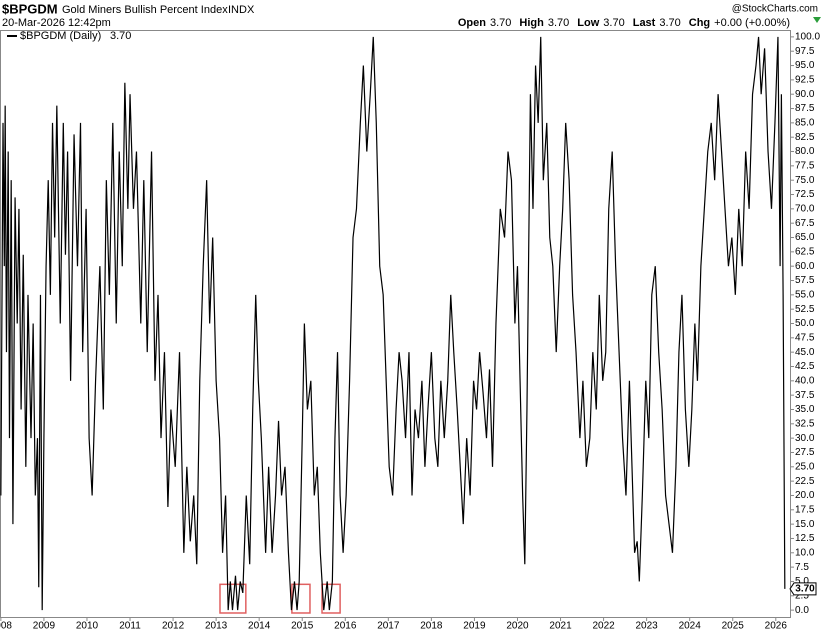 The image size is (827, 640). I want to click on symbol: $BPGDM, so click(30, 8).